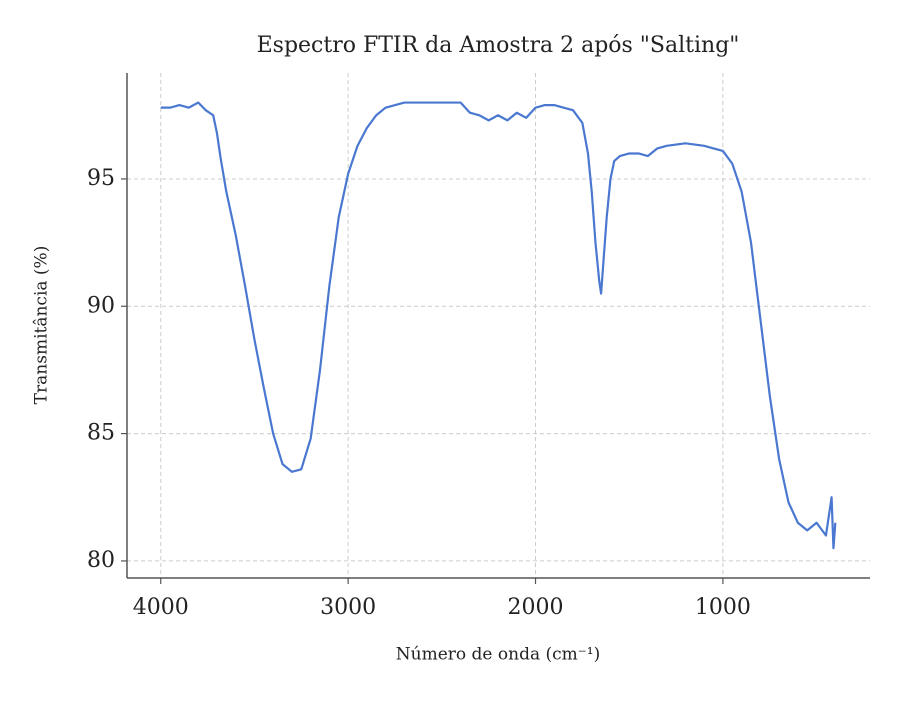 This screenshot has height=704, width=900. What do you see at coordinates (101, 178) in the screenshot?
I see `y-tick-label: 95` at bounding box center [101, 178].